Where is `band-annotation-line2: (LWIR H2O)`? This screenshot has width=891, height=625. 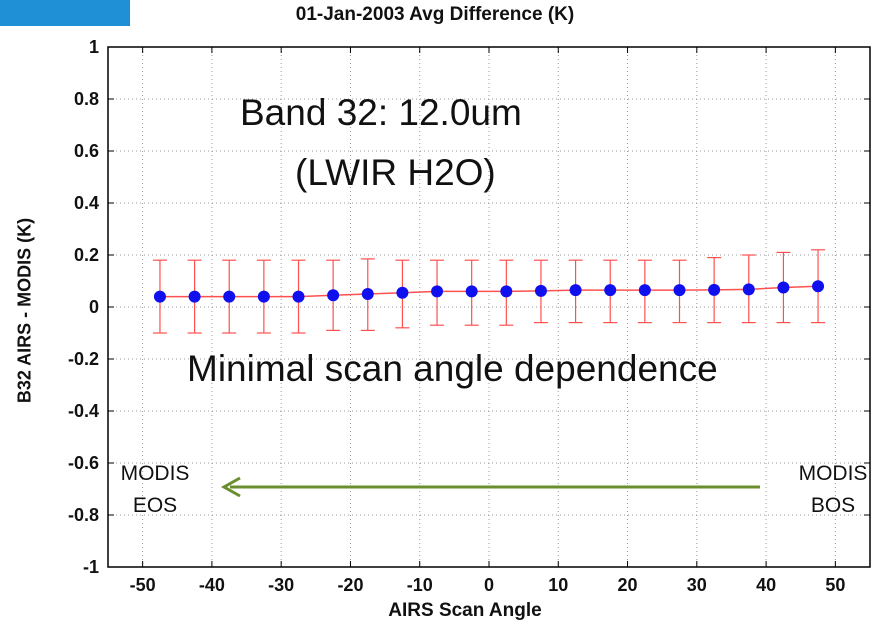 band-annotation-line2: (LWIR H2O) is located at coordinates (395, 172).